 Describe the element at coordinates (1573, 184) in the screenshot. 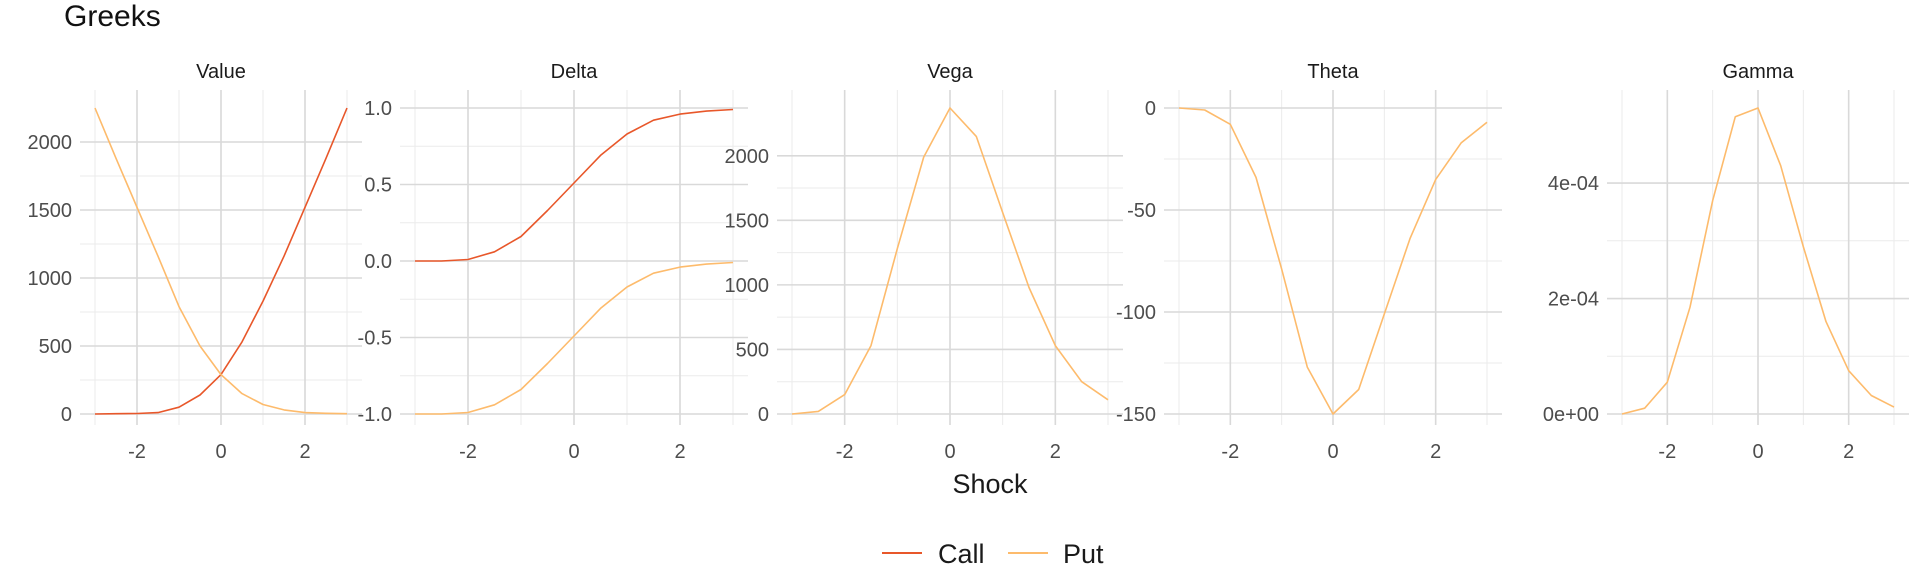

I see `y-tick-label: 4e-04` at that location.